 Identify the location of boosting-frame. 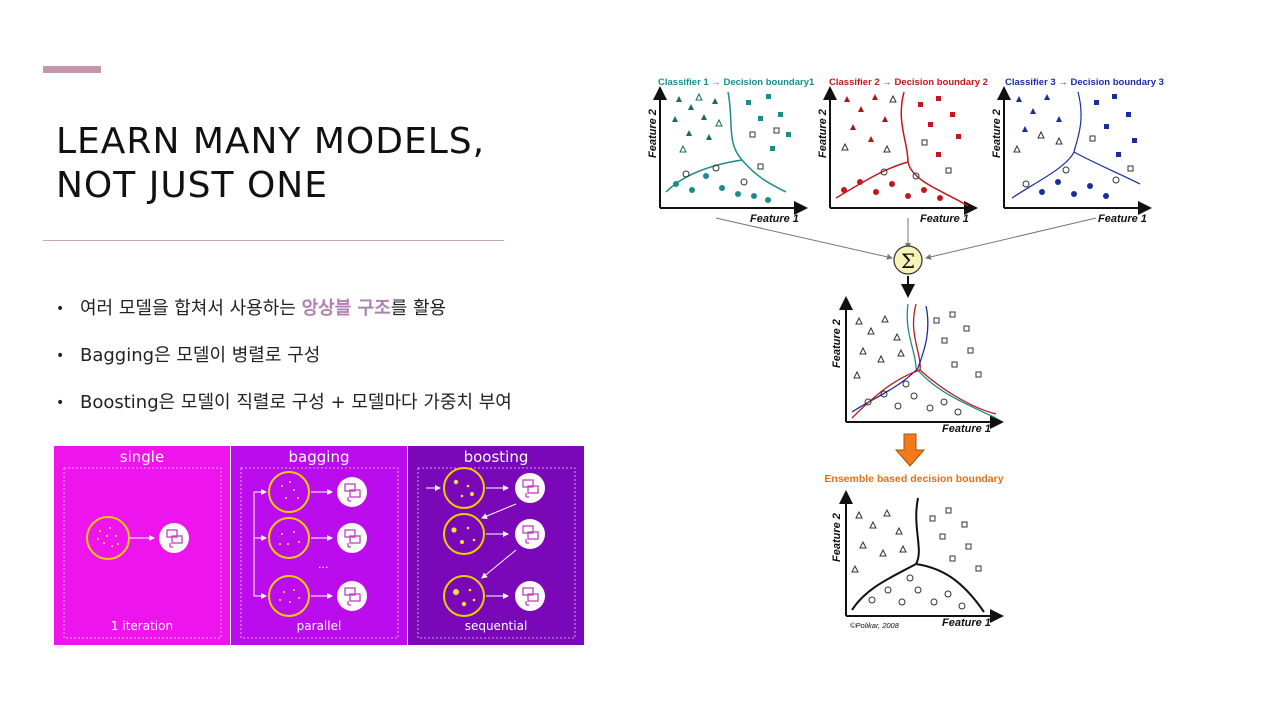
(496, 553).